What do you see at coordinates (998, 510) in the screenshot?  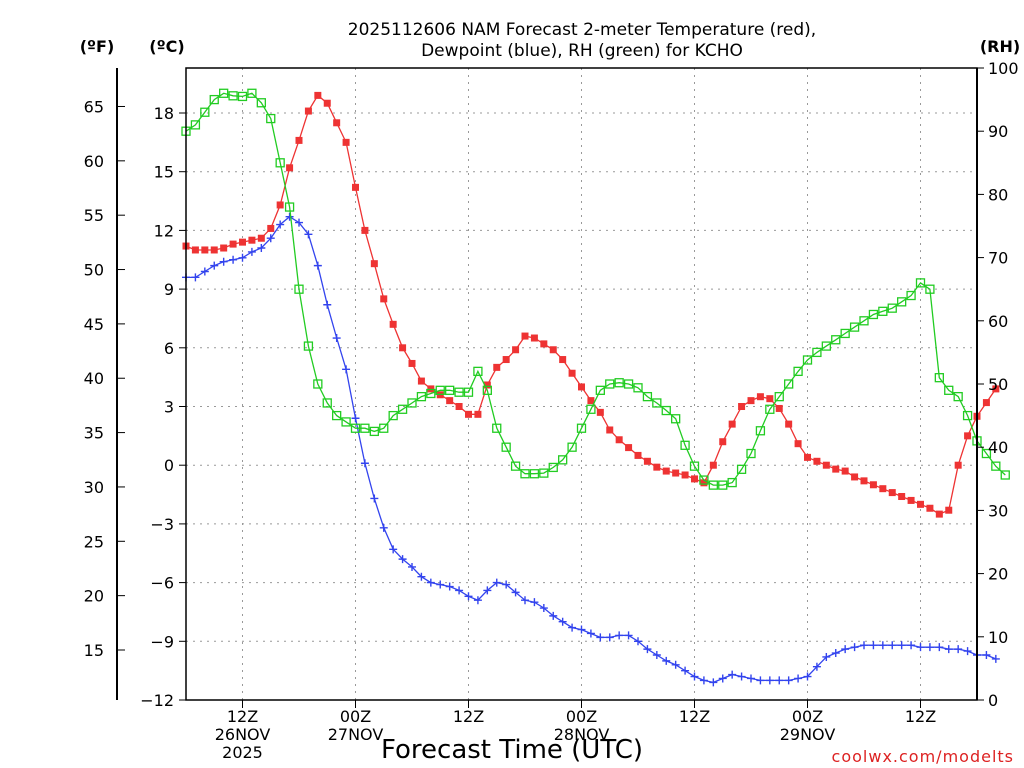 I see `rh-tick-label: 30` at bounding box center [998, 510].